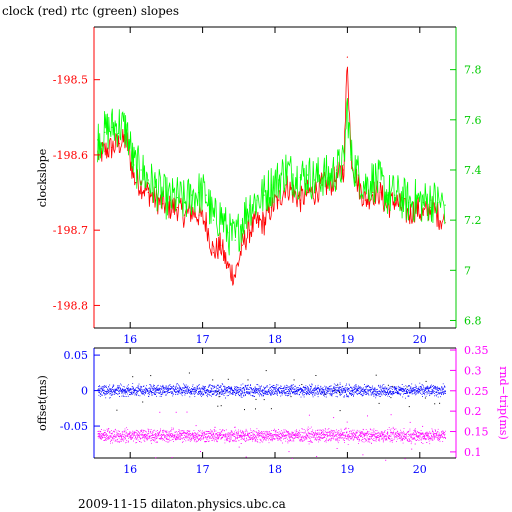 The image size is (512, 512). I want to click on bottom-y2-tick-label: 0.25, so click(476, 391).